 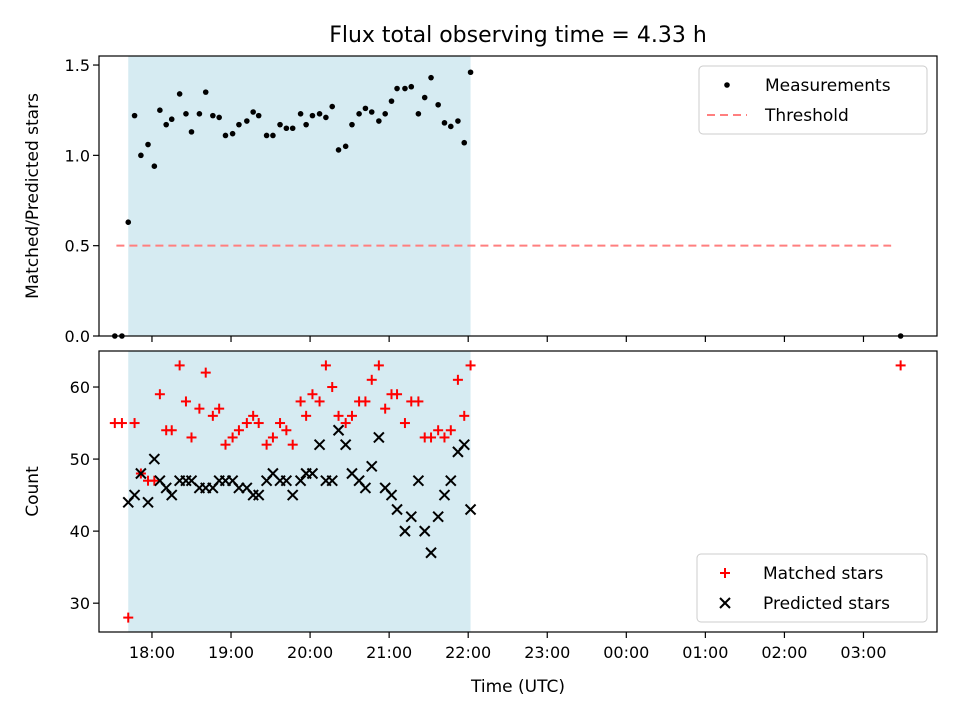 I want to click on top-y-ticks: 0.0 0.5 1.0 1.5, so click(x=82, y=201).